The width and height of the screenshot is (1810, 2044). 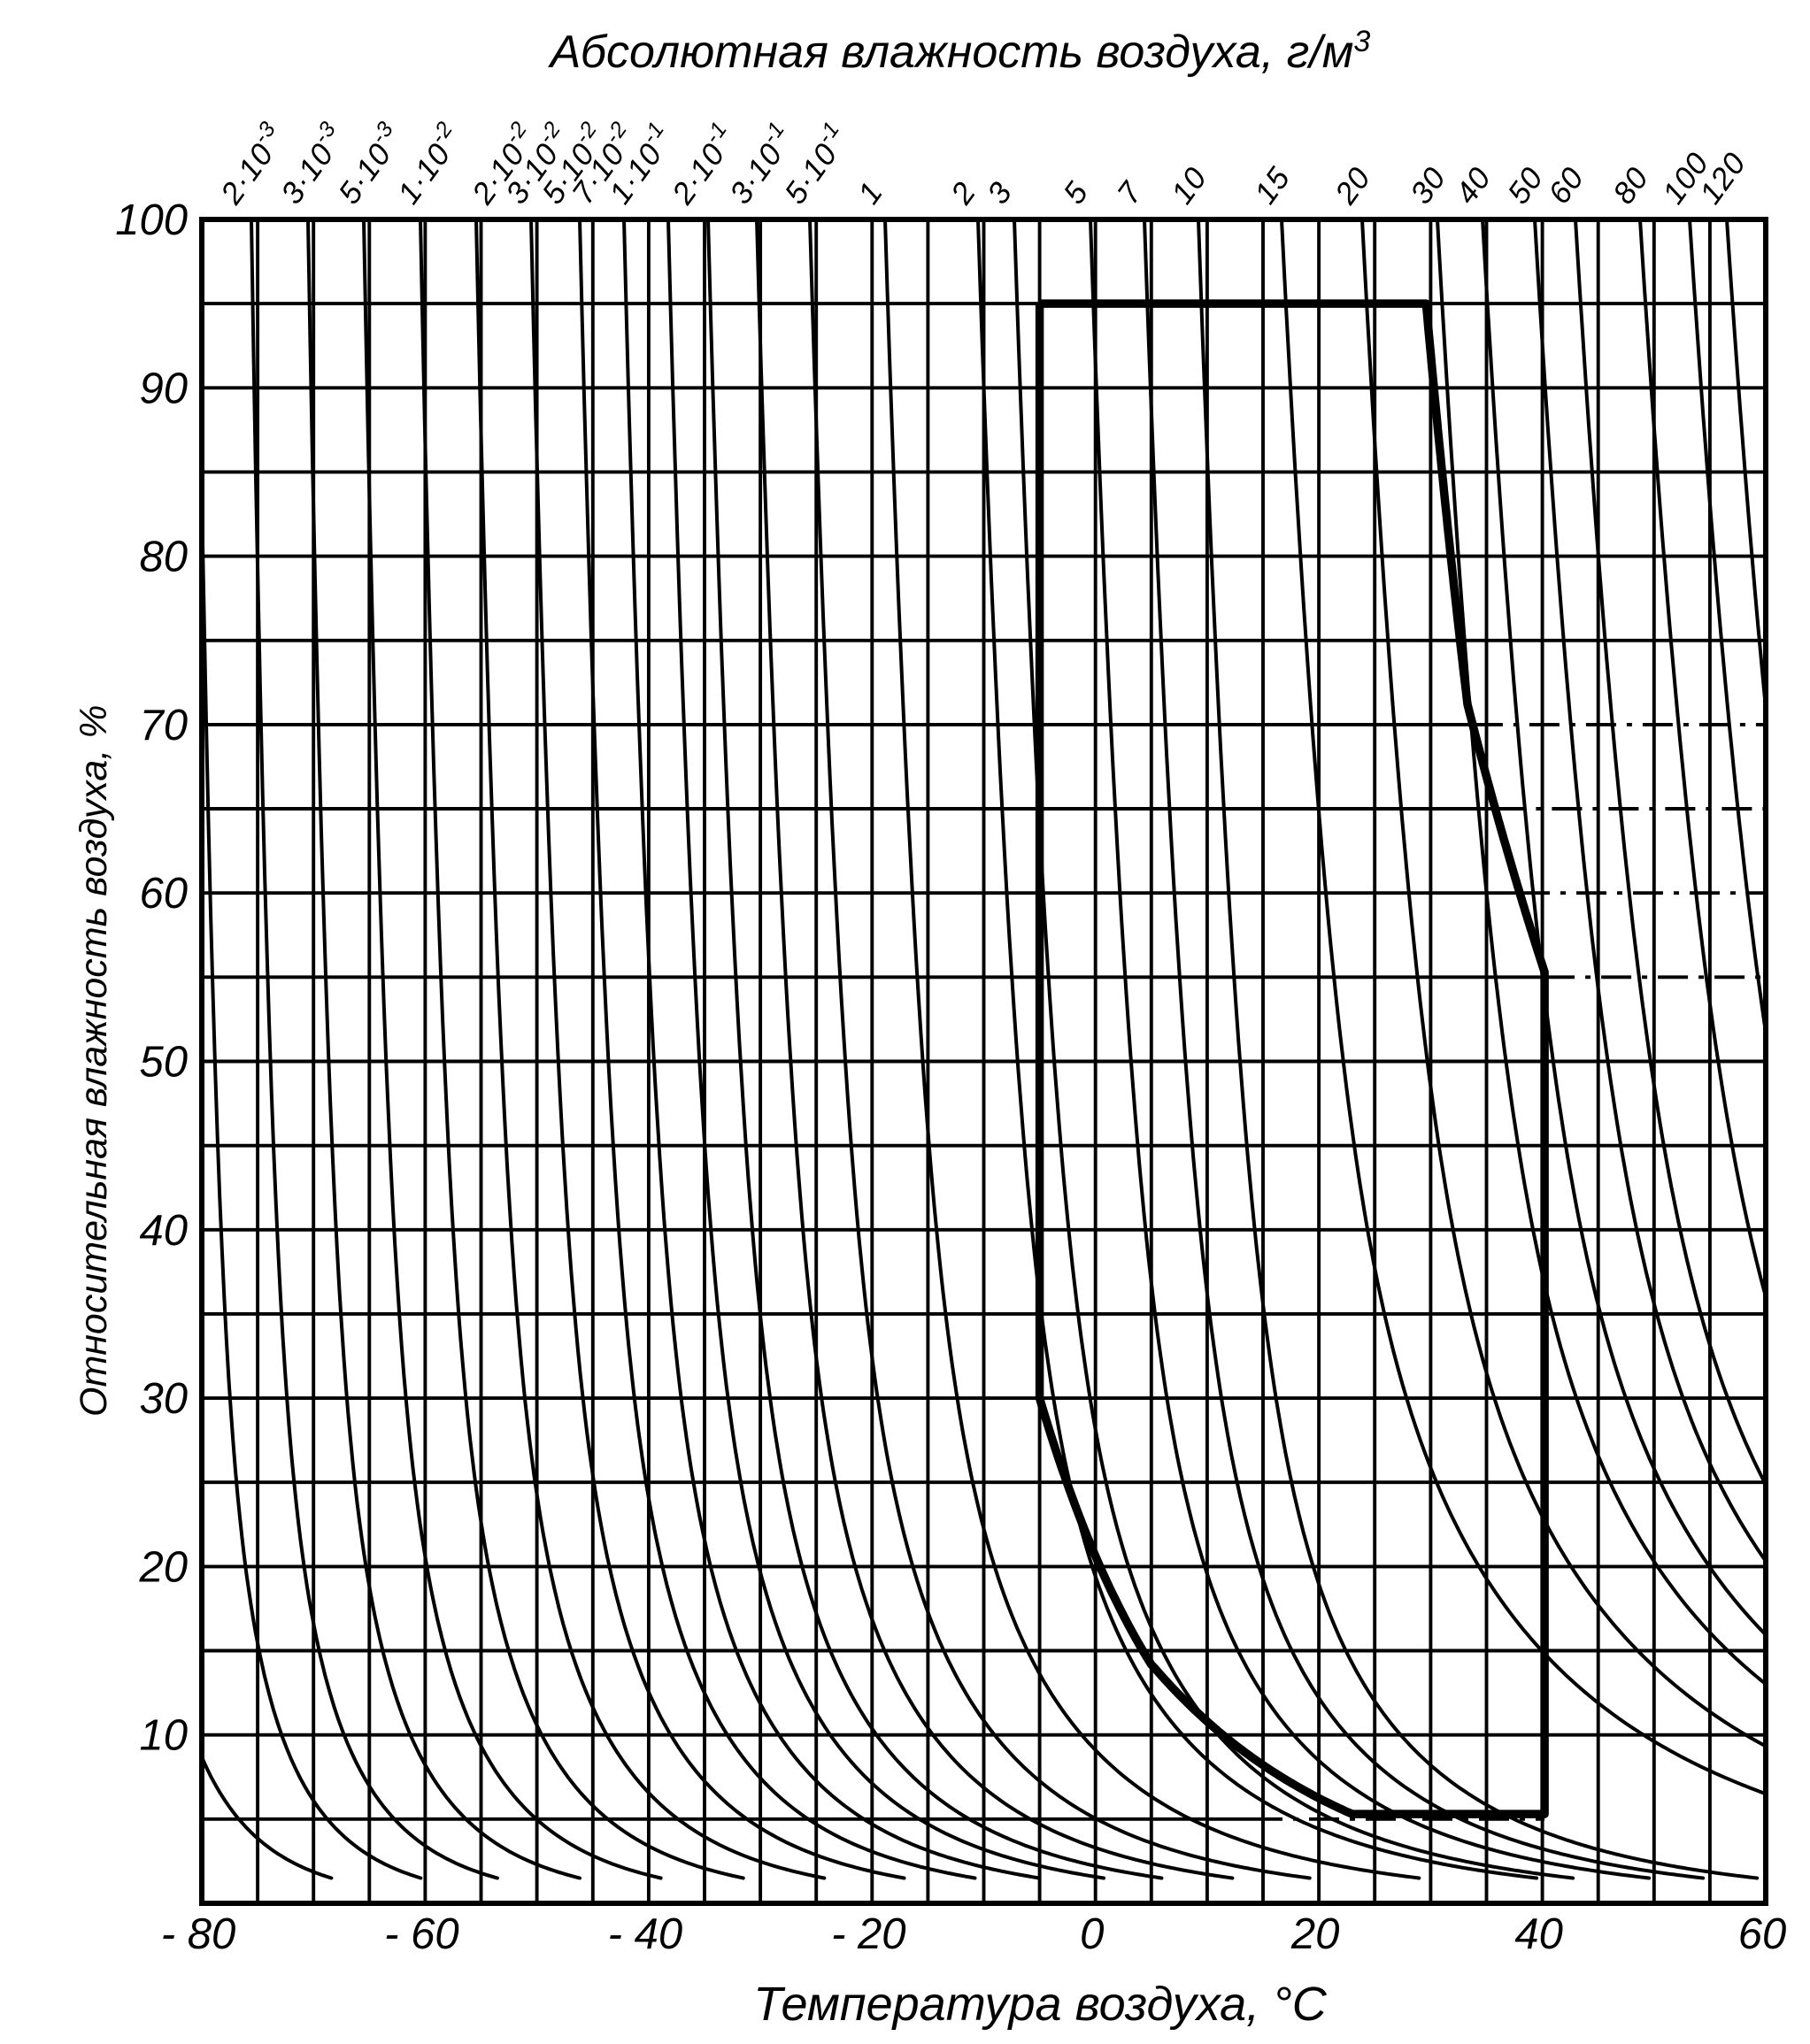 What do you see at coordinates (151, 220) in the screenshot?
I see `svg-text: 100` at bounding box center [151, 220].